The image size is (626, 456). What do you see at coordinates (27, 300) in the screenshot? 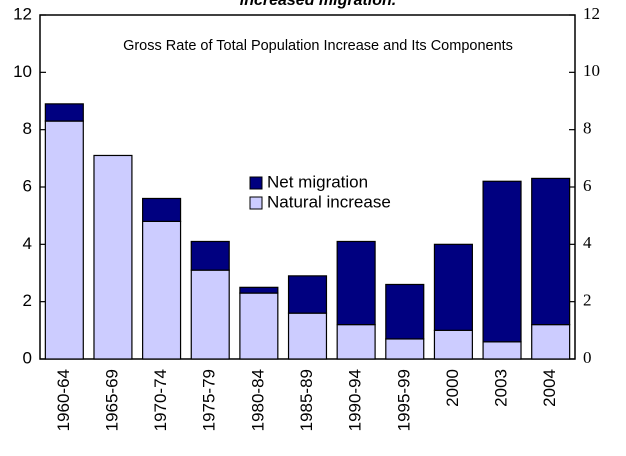
I see `y-tick-label: 2` at bounding box center [27, 300].